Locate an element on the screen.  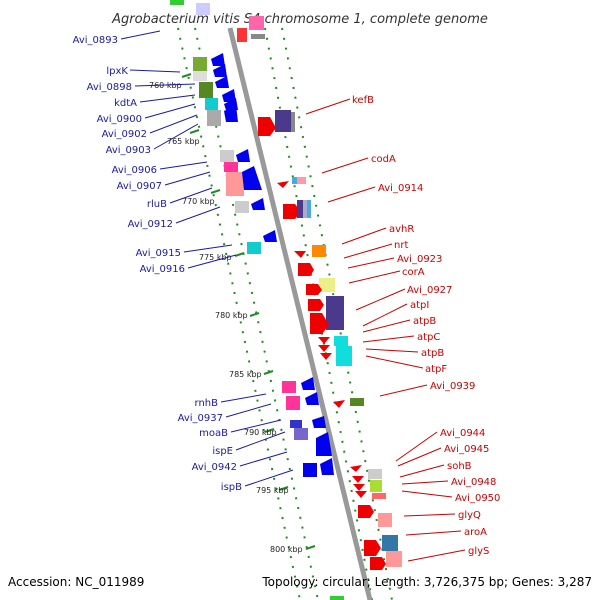
gene-label: aroA is located at coordinates (475, 532).